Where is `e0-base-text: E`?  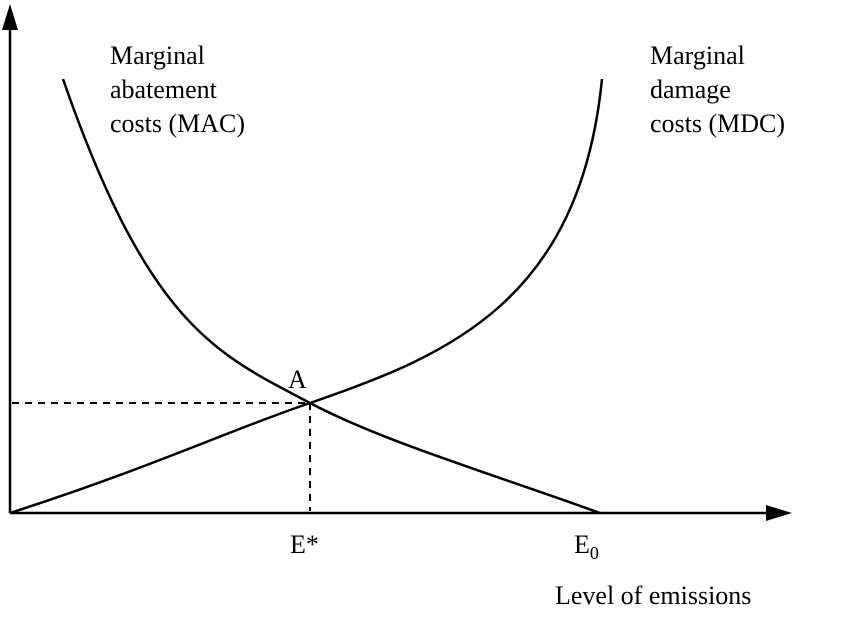 e0-base-text: E is located at coordinates (582, 544).